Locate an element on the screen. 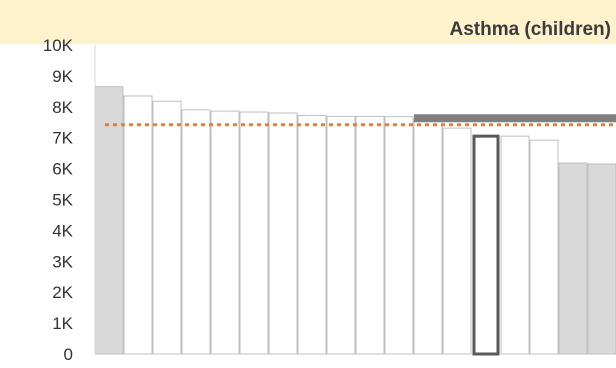 Image resolution: width=616 pixels, height=368 pixels. y-tick-label: 8K is located at coordinates (62, 107).